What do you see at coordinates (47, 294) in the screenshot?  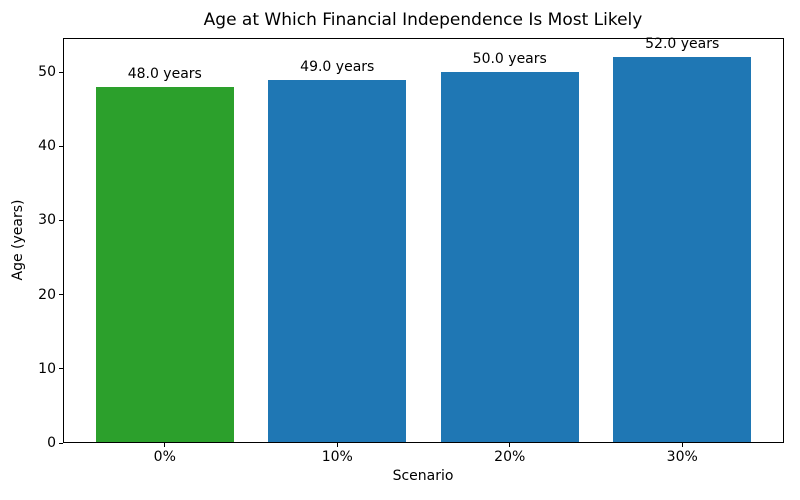 I see `y-tick-label: 20` at bounding box center [47, 294].